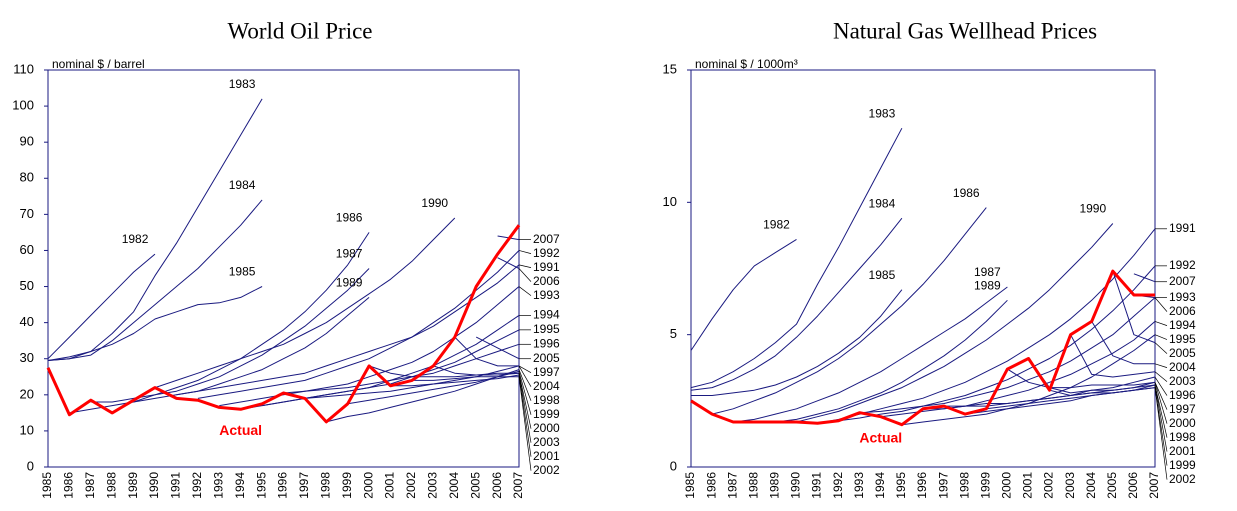  What do you see at coordinates (69, 485) in the screenshot?
I see `x-tick-label: 1986` at bounding box center [69, 485].